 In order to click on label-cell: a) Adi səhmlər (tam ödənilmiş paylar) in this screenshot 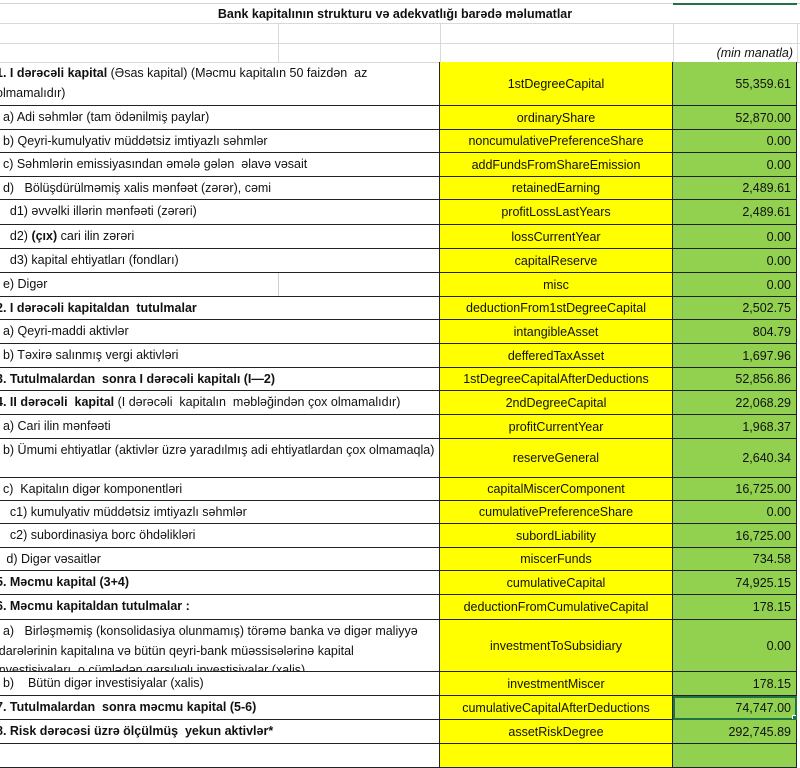, I will do `click(220, 118)`.